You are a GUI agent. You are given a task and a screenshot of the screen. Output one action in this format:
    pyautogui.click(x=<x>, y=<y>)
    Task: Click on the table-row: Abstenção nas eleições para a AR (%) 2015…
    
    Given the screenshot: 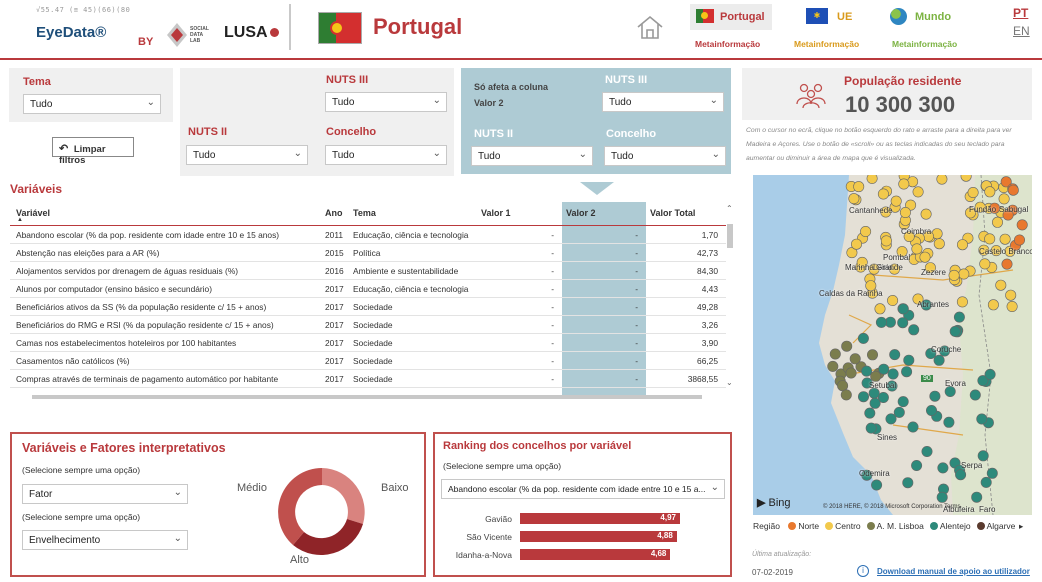 What is the action you would take?
    pyautogui.click(x=368, y=253)
    